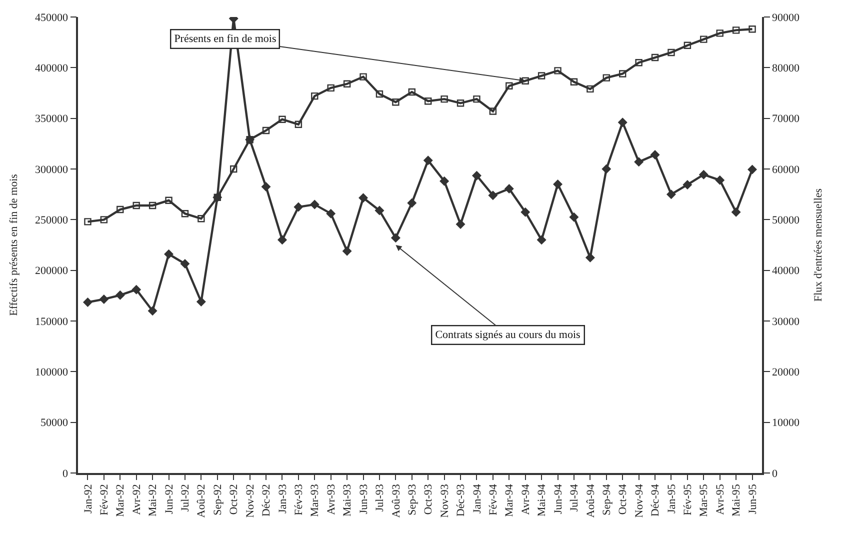  I want to click on y2-tick-label: 30000, so click(786, 322).